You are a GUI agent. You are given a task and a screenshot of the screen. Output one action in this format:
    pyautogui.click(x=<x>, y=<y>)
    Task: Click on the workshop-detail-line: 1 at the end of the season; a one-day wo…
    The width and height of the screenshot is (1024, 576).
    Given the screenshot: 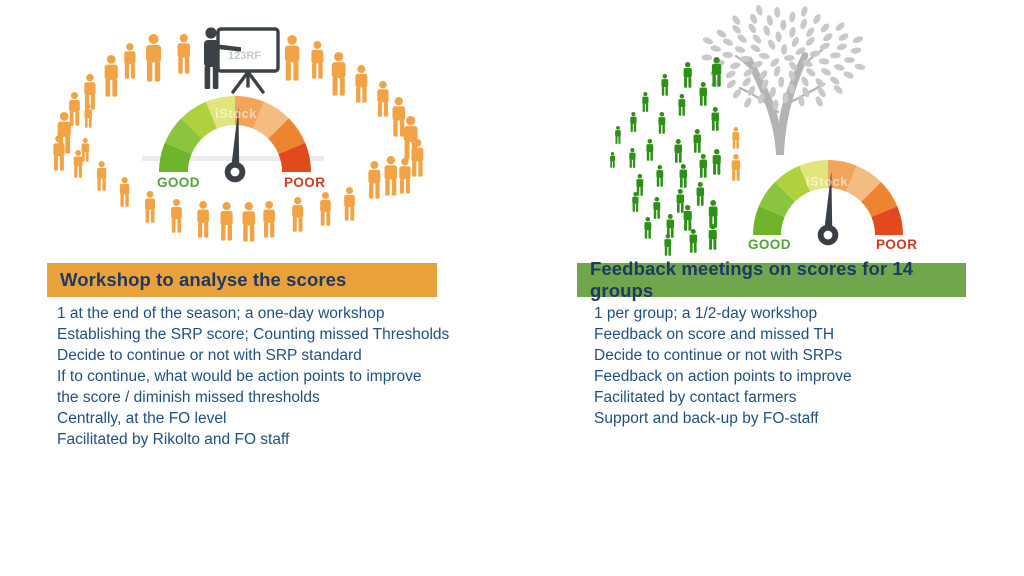 What is the action you would take?
    pyautogui.click(x=221, y=313)
    